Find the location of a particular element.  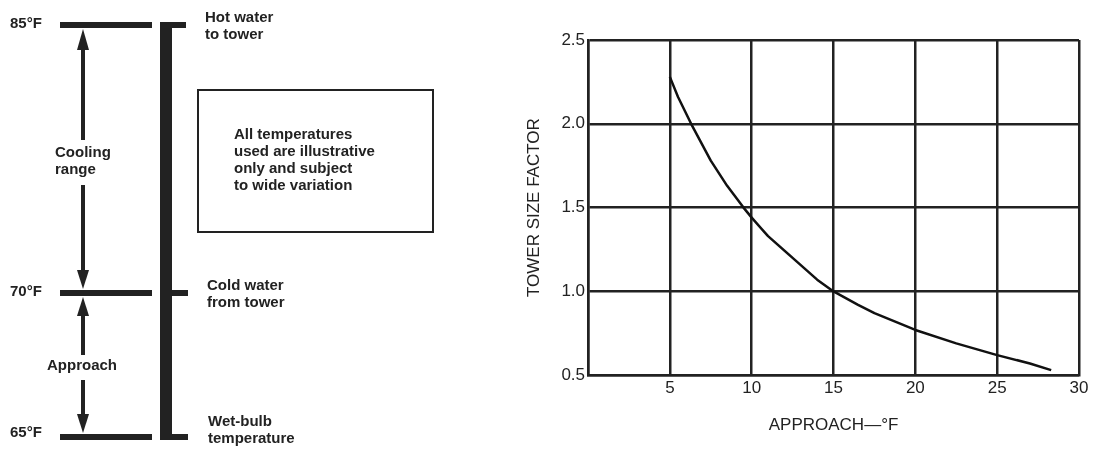

y-axis-title: TOWER SIZE FACTOR is located at coordinates (533, 208).